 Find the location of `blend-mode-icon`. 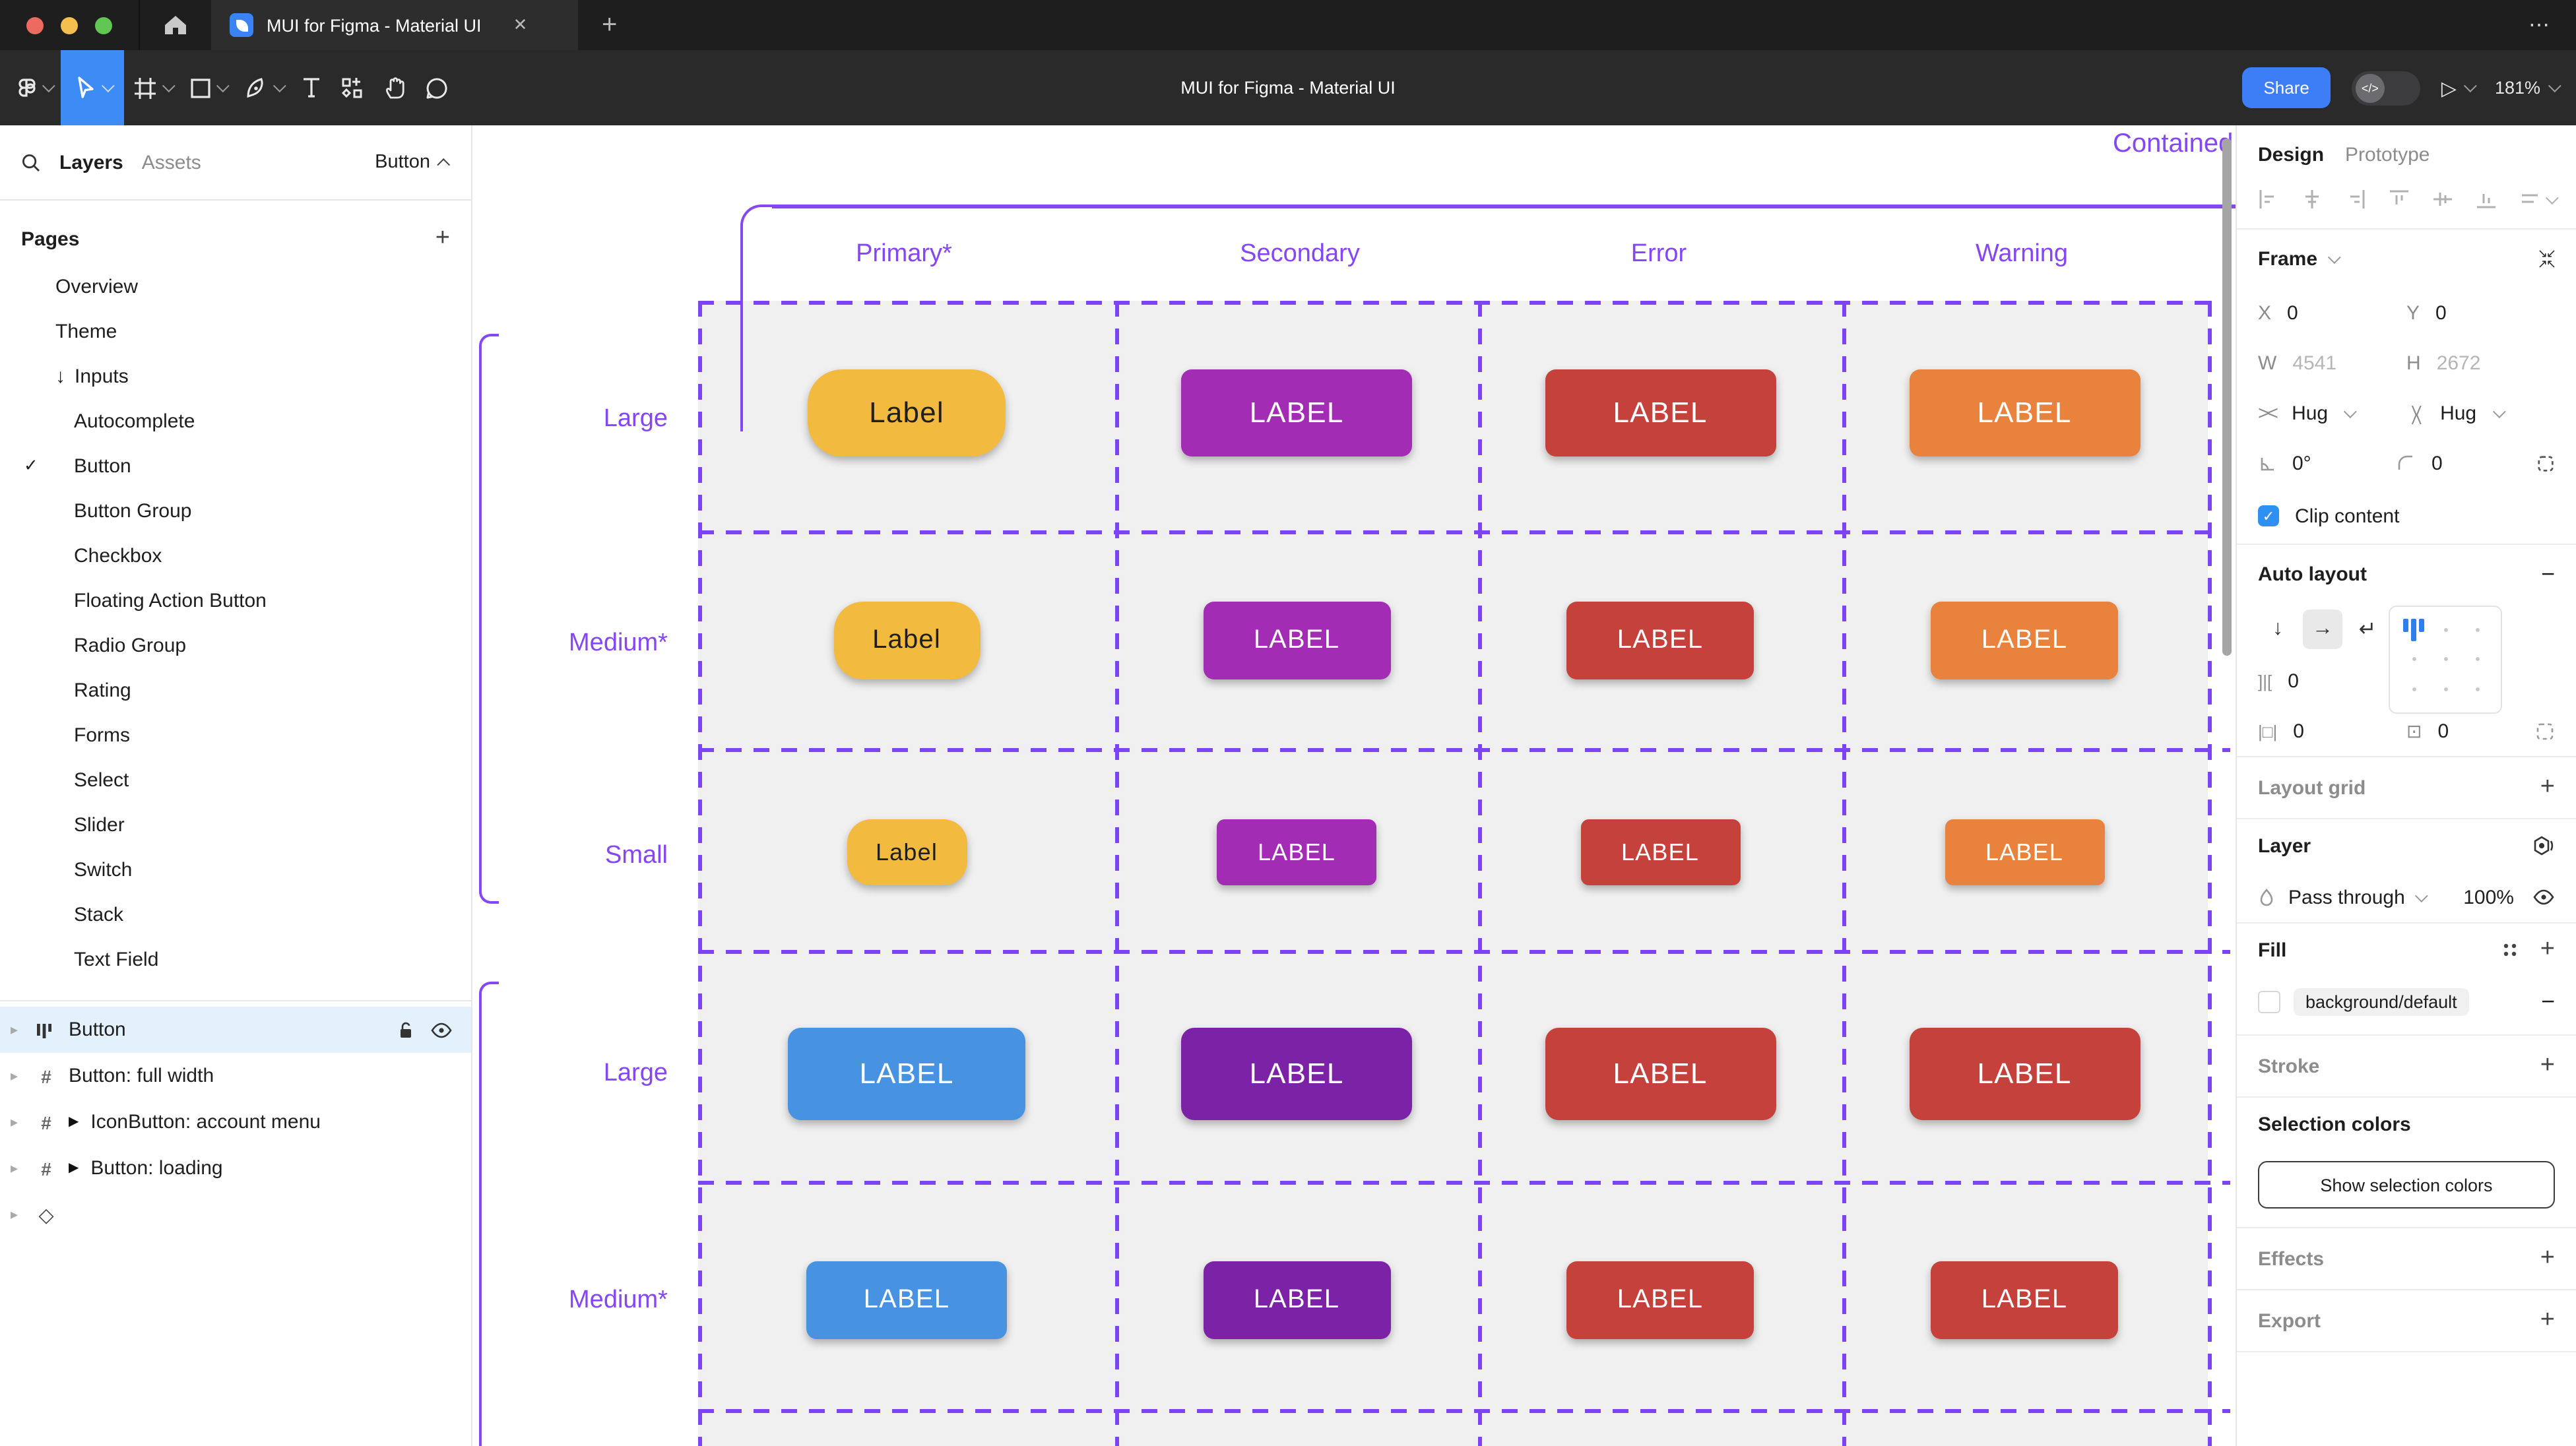

blend-mode-icon is located at coordinates (2543, 845).